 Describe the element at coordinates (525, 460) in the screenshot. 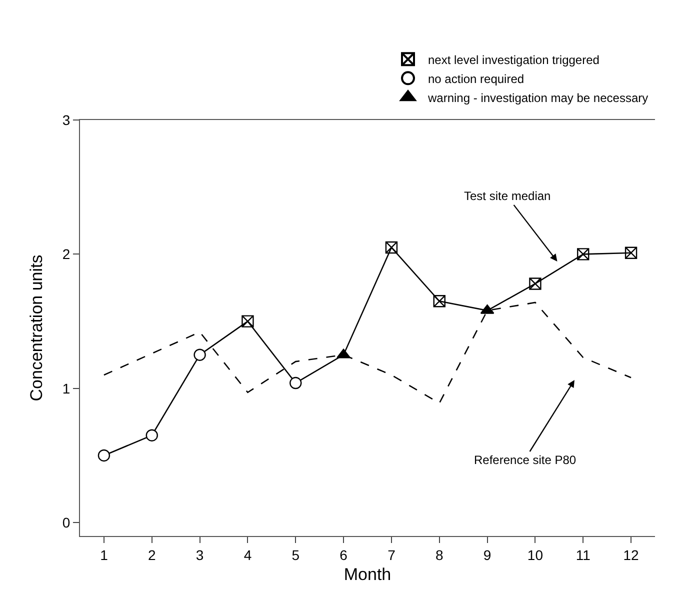

I see `annotation: Reference site P80` at that location.